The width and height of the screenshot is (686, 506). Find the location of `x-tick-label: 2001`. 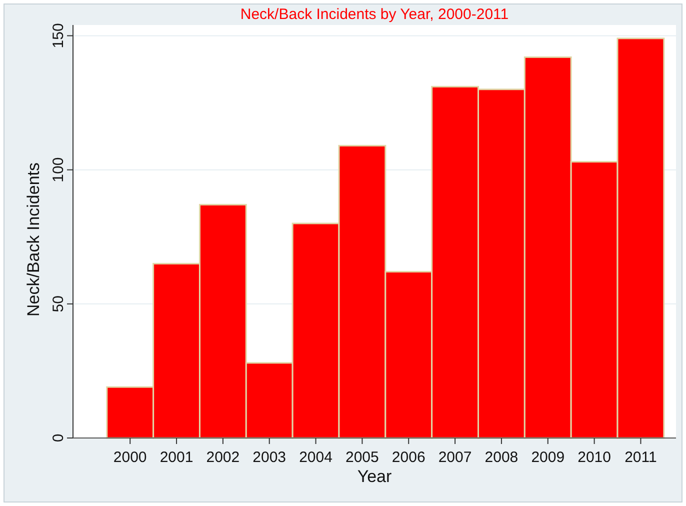

x-tick-label: 2001 is located at coordinates (177, 457).